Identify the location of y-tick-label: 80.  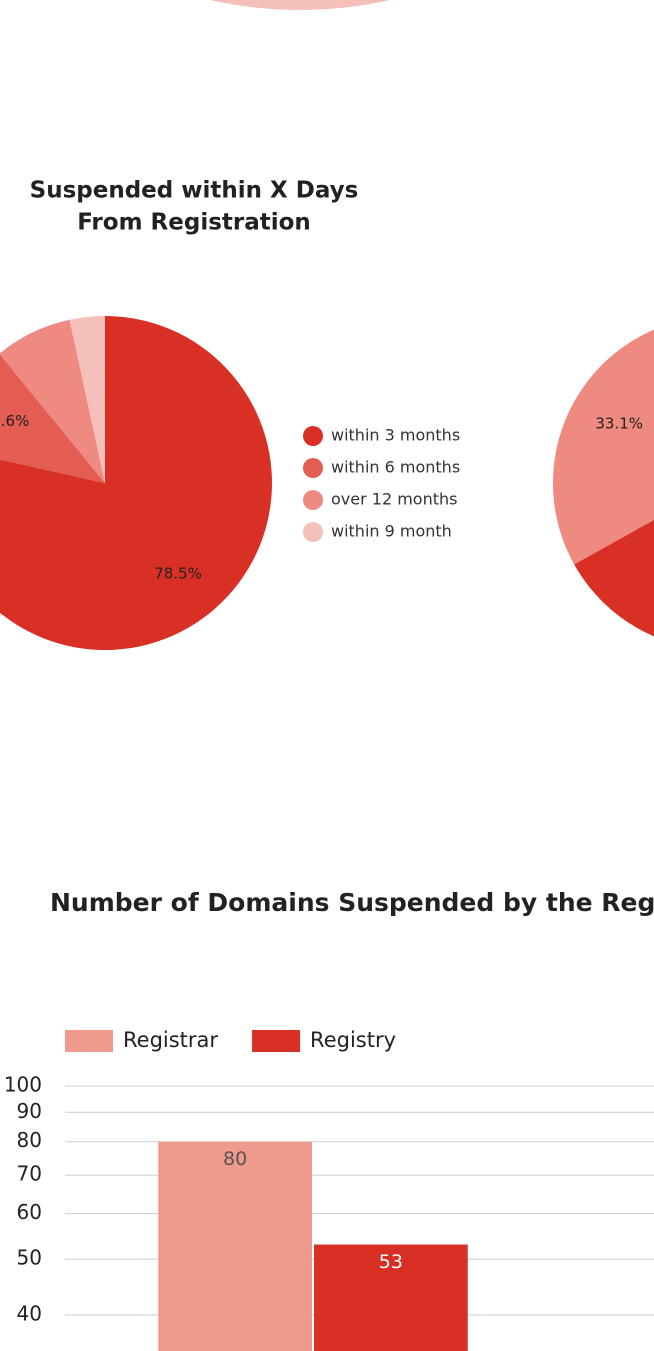
(29, 1140).